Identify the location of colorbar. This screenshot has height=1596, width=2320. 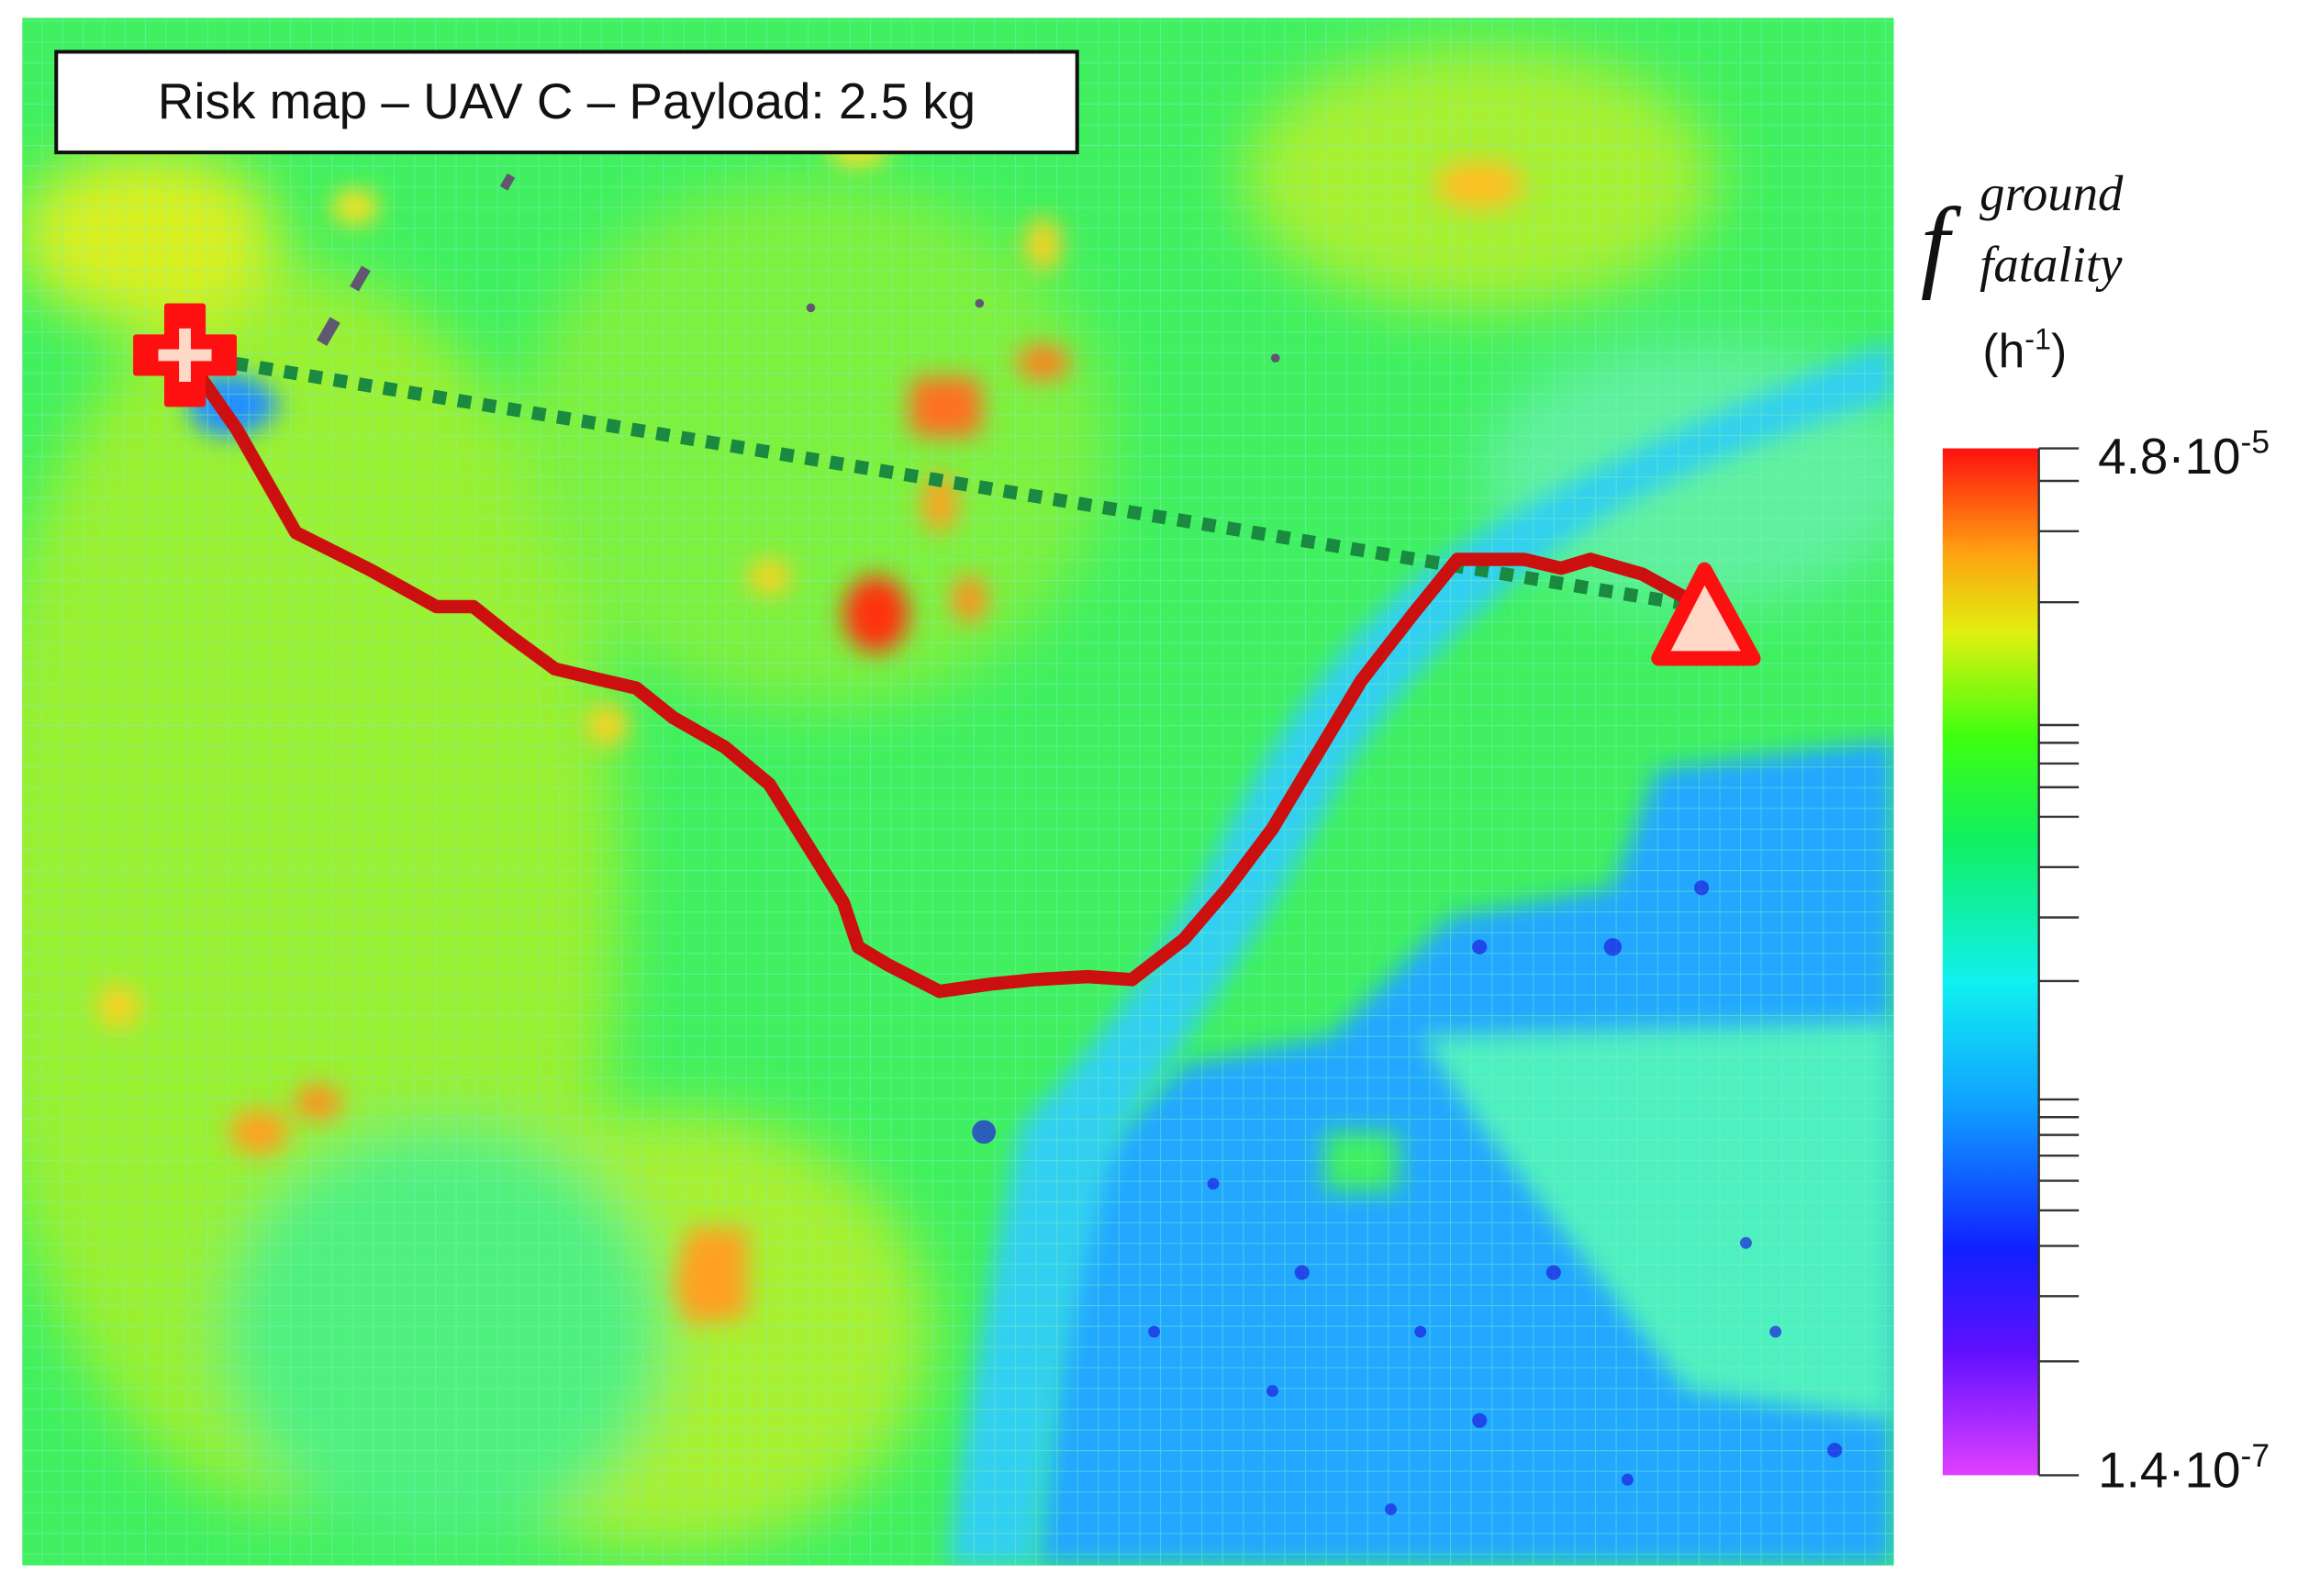
(1990, 962).